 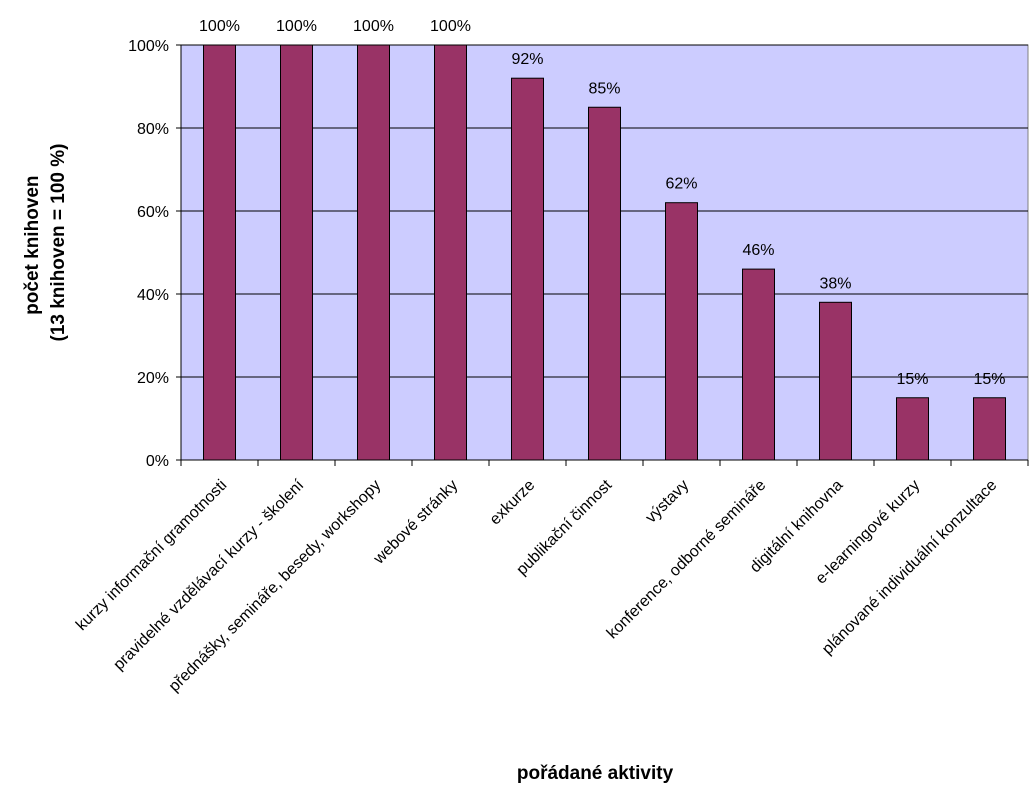 I want to click on x-tick-label: kurzy informační gramotnosti, so click(x=151, y=555).